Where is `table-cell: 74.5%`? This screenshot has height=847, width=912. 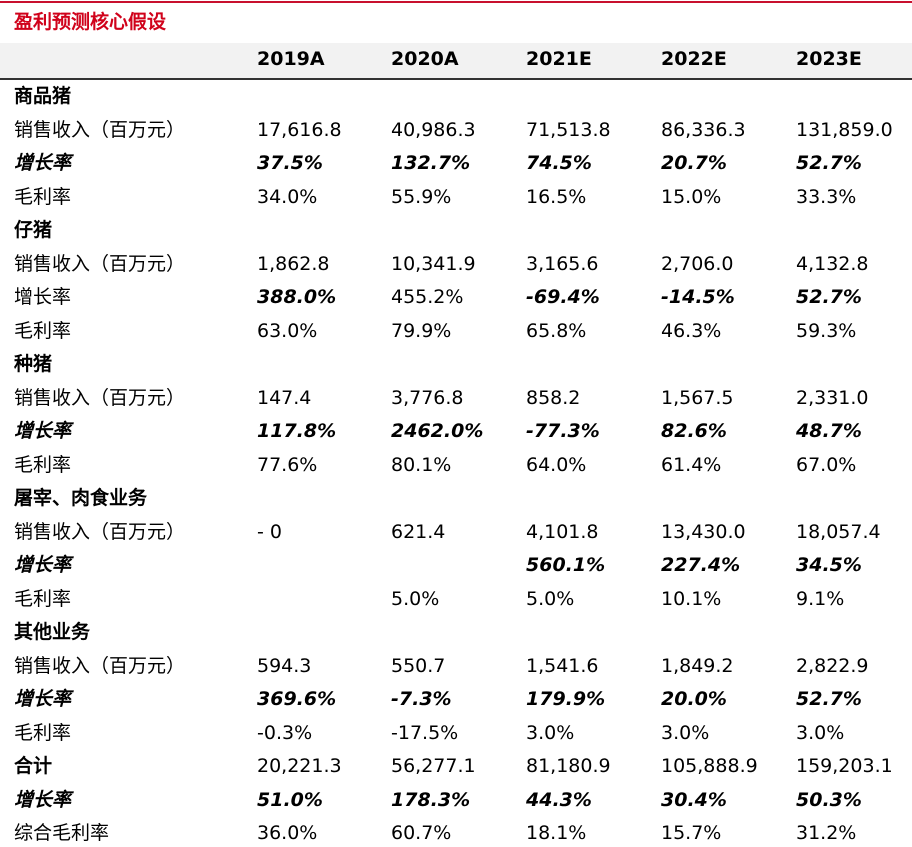
table-cell: 74.5% is located at coordinates (559, 163).